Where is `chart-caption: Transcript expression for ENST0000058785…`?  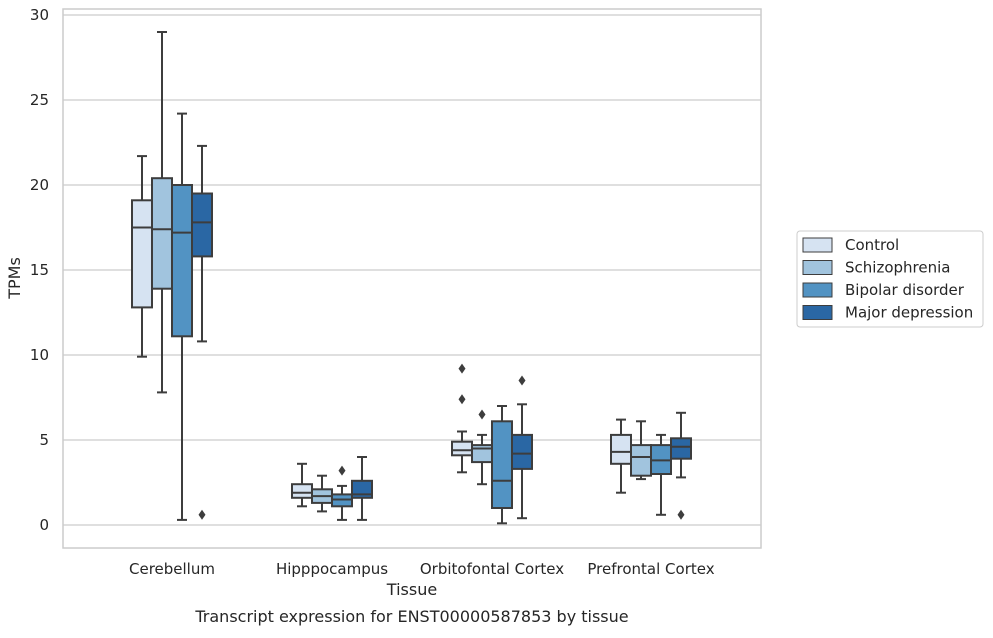
chart-caption: Transcript expression for ENST0000058785… is located at coordinates (411, 616).